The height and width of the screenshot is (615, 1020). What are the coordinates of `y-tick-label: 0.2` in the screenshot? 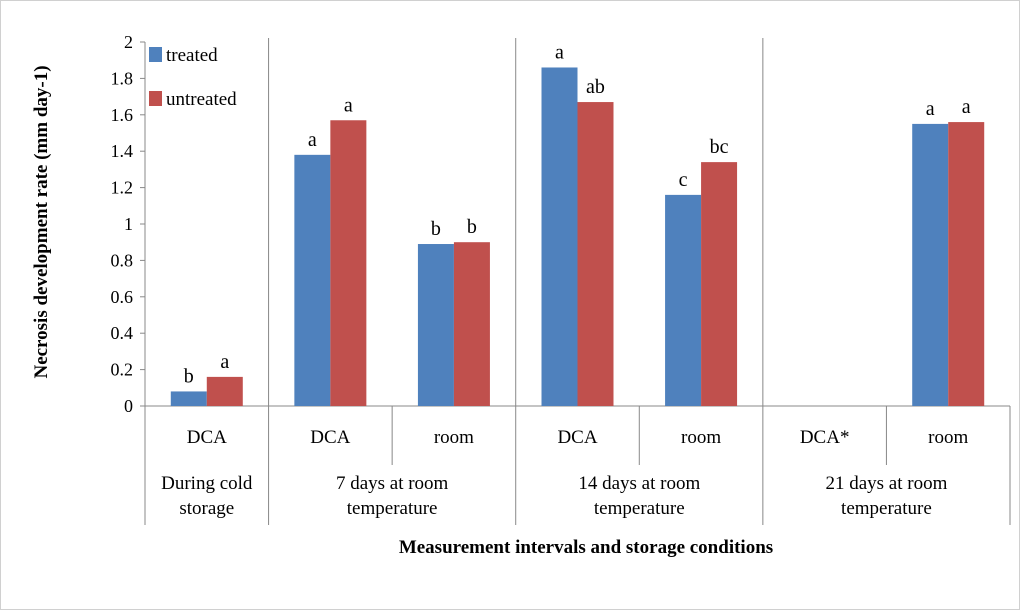 It's located at (122, 370).